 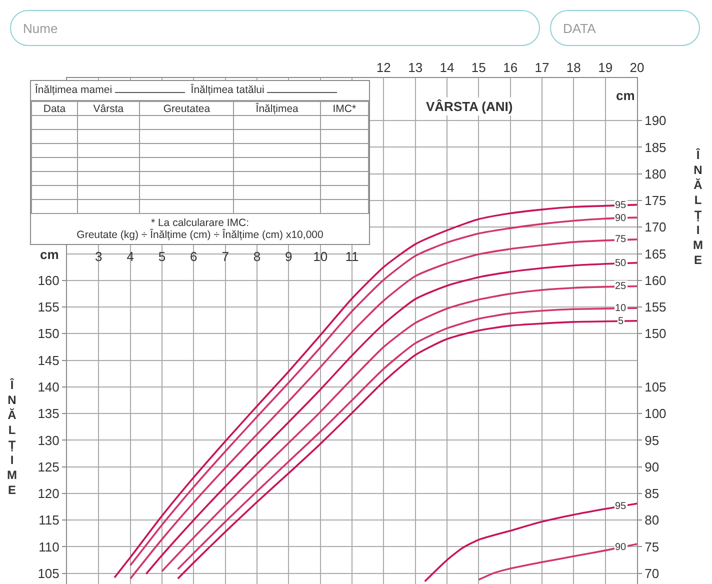 What do you see at coordinates (320, 256) in the screenshot?
I see `x2-tick-label: 10` at bounding box center [320, 256].